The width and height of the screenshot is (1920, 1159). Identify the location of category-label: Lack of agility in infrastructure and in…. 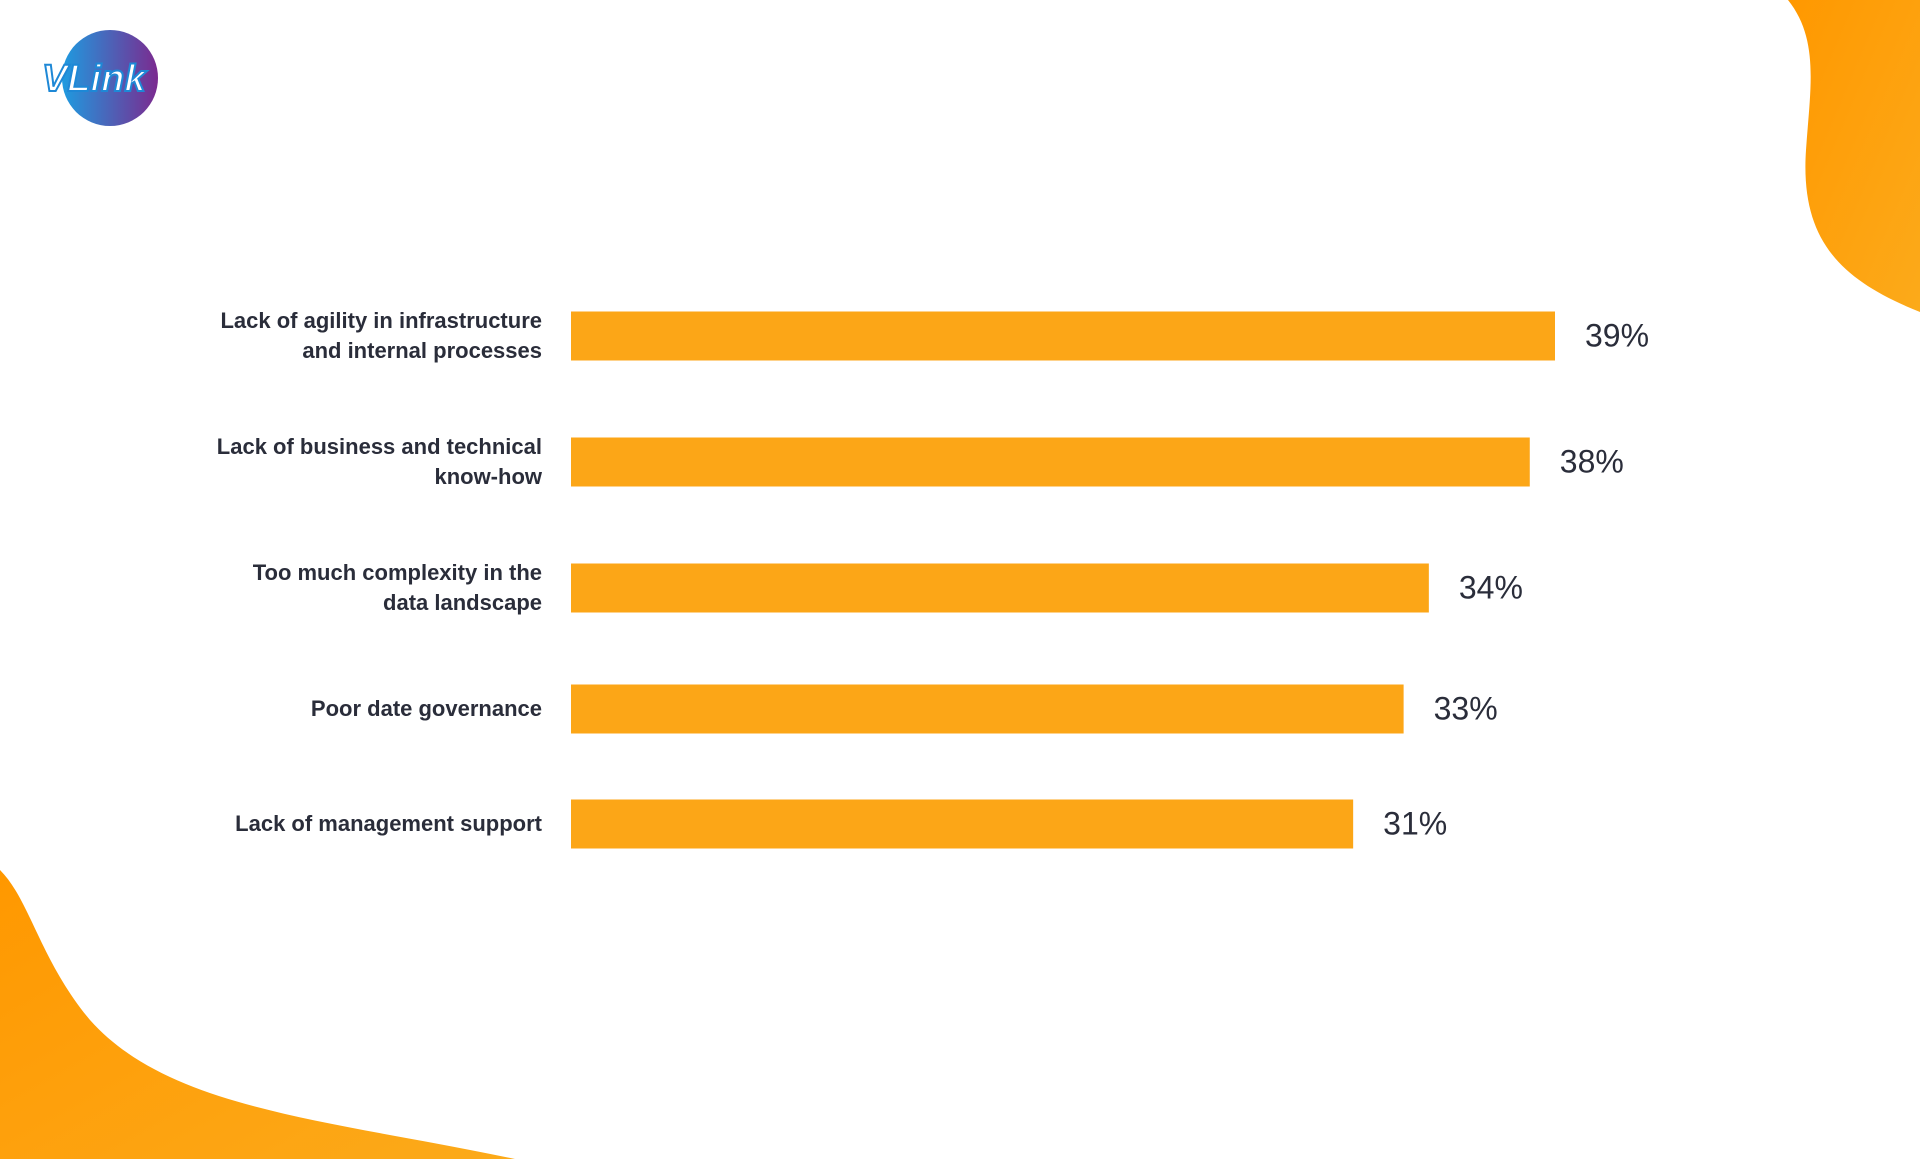
(381, 335).